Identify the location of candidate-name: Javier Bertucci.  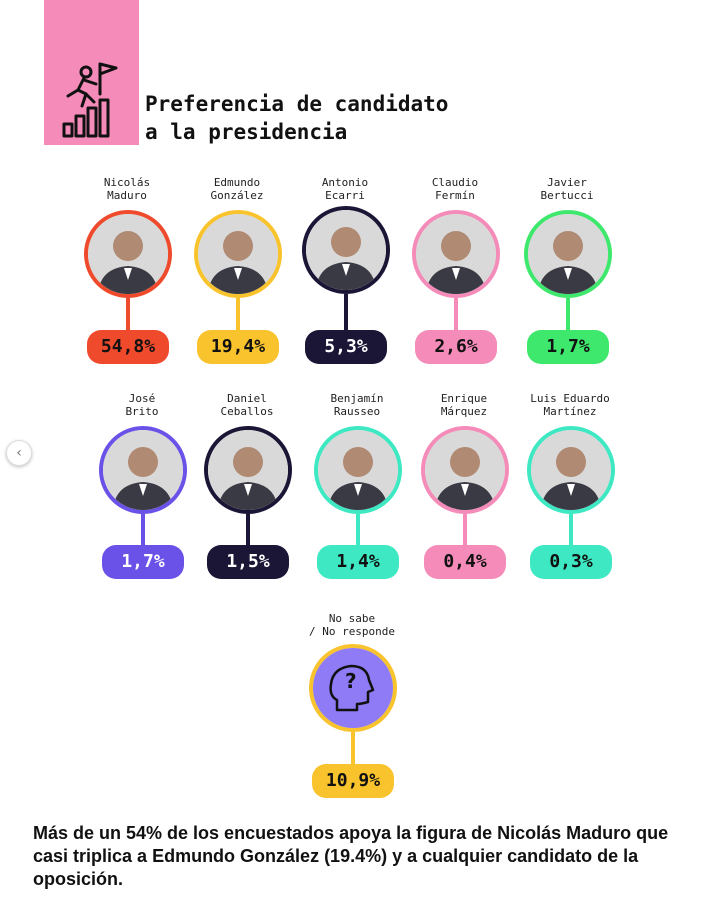
(567, 189).